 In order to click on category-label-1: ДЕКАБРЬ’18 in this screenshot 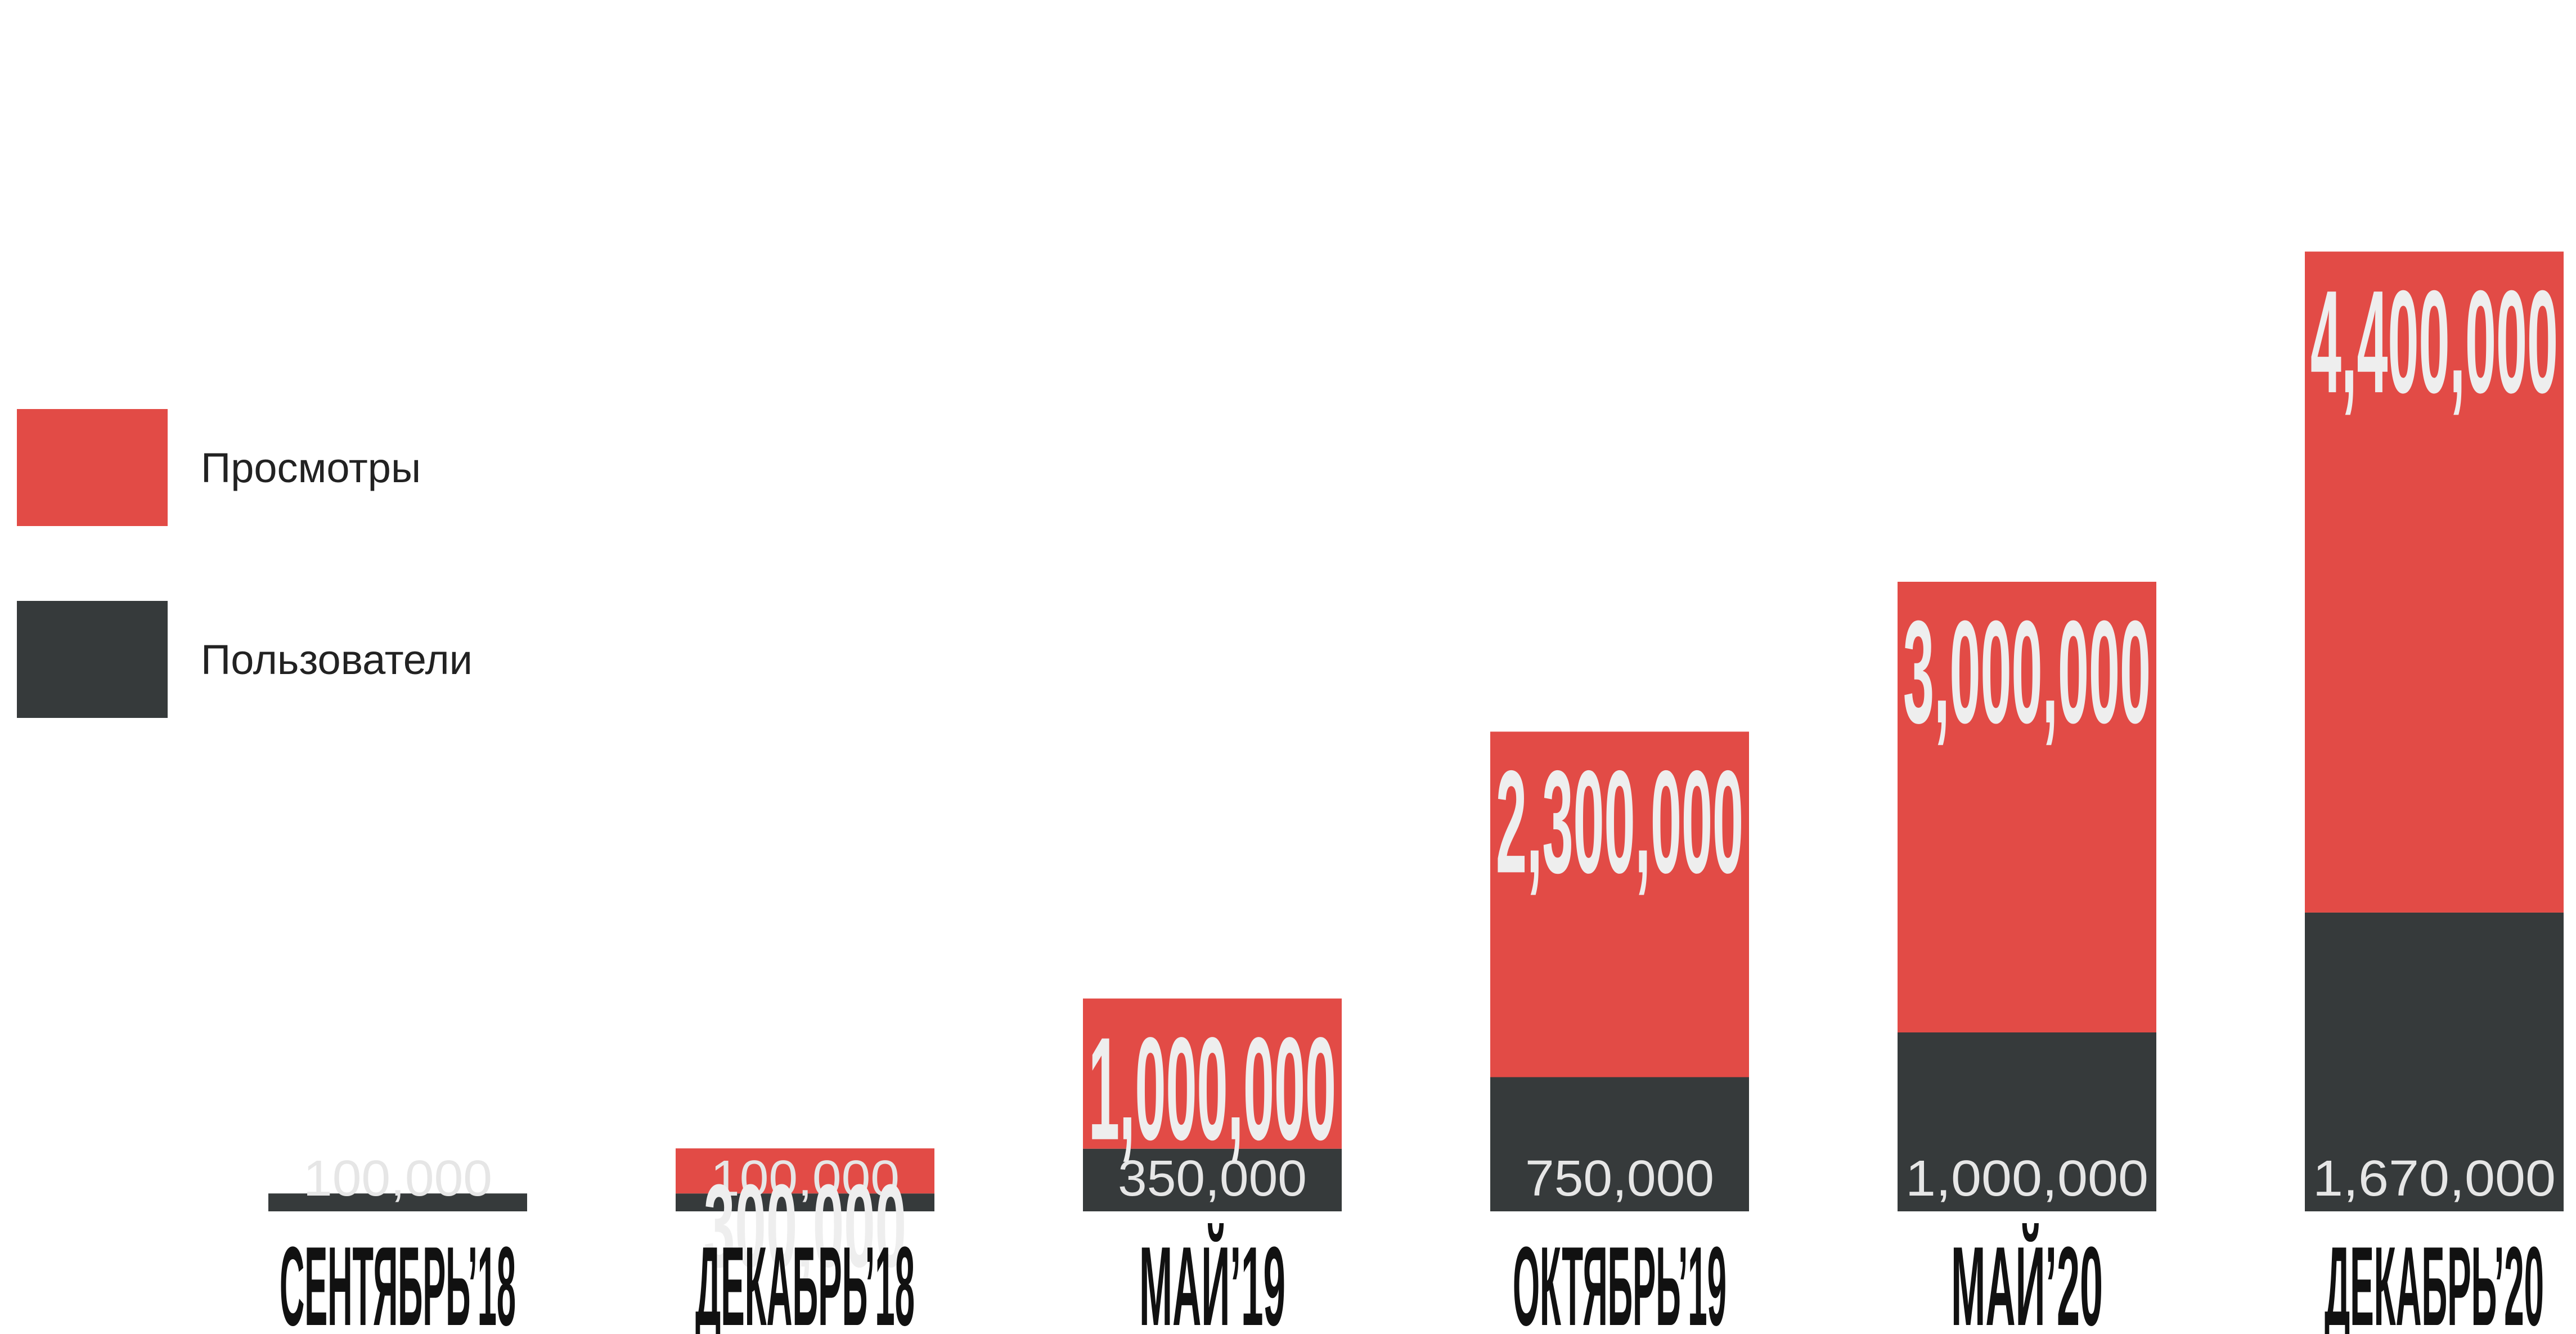, I will do `click(805, 1279)`.